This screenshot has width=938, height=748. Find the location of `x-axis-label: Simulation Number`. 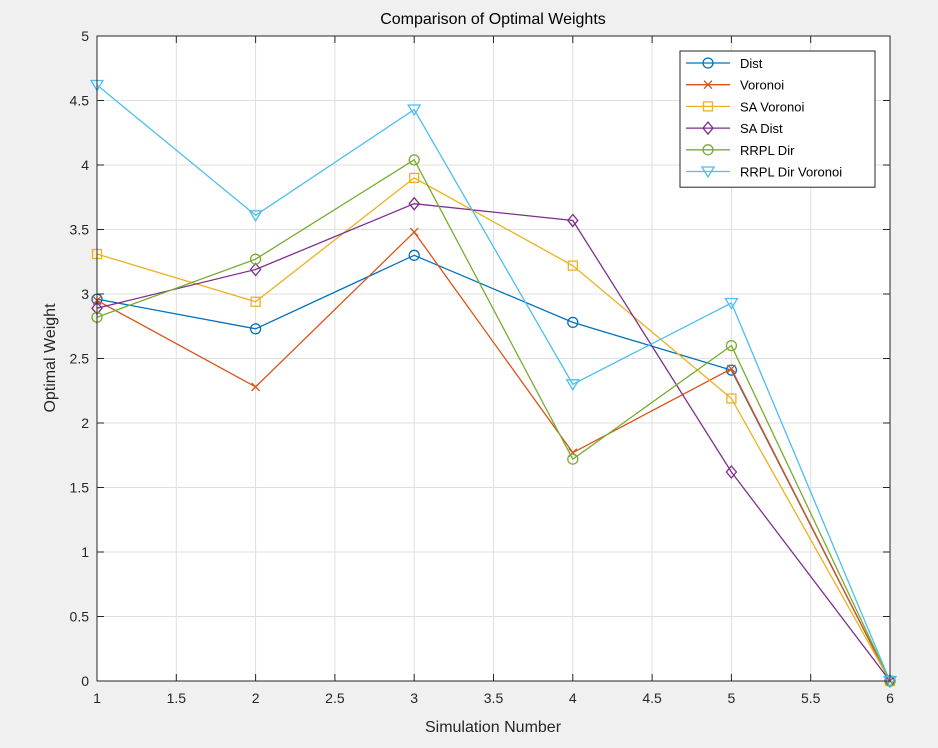

x-axis-label: Simulation Number is located at coordinates (493, 727).